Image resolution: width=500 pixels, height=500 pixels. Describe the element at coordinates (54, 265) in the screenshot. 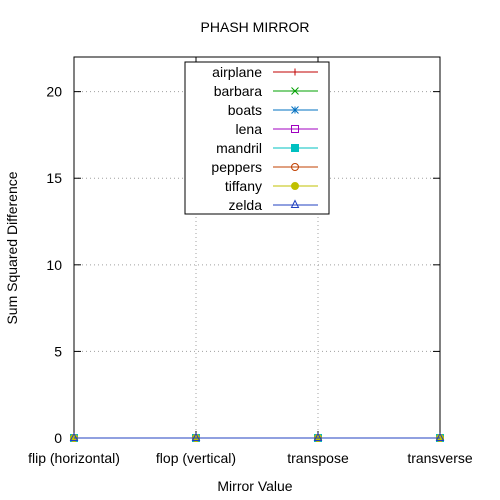

I see `y-tick-label: 10` at that location.